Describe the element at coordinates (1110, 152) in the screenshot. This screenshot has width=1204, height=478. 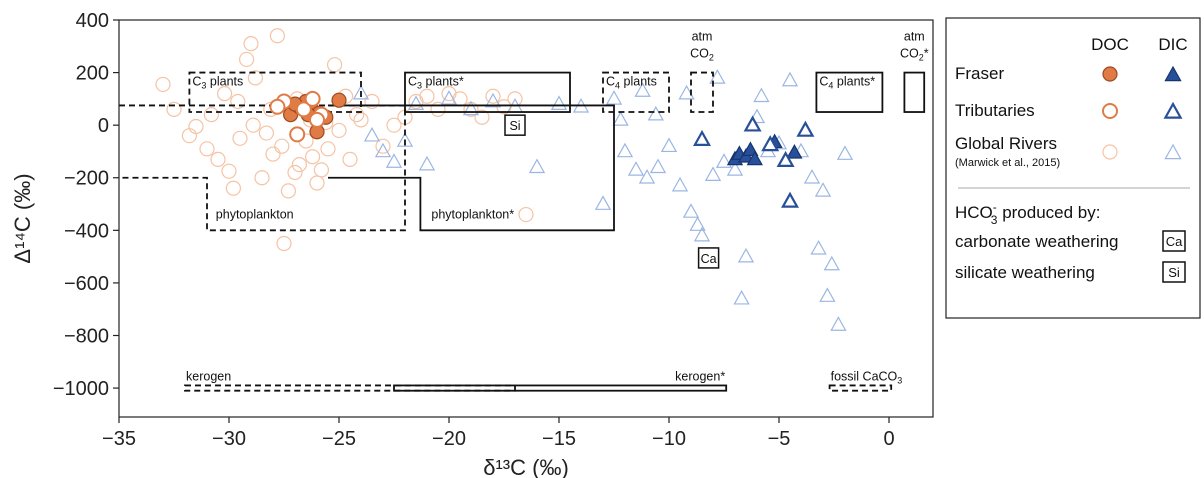
I see `legend-global-doc-marker` at that location.